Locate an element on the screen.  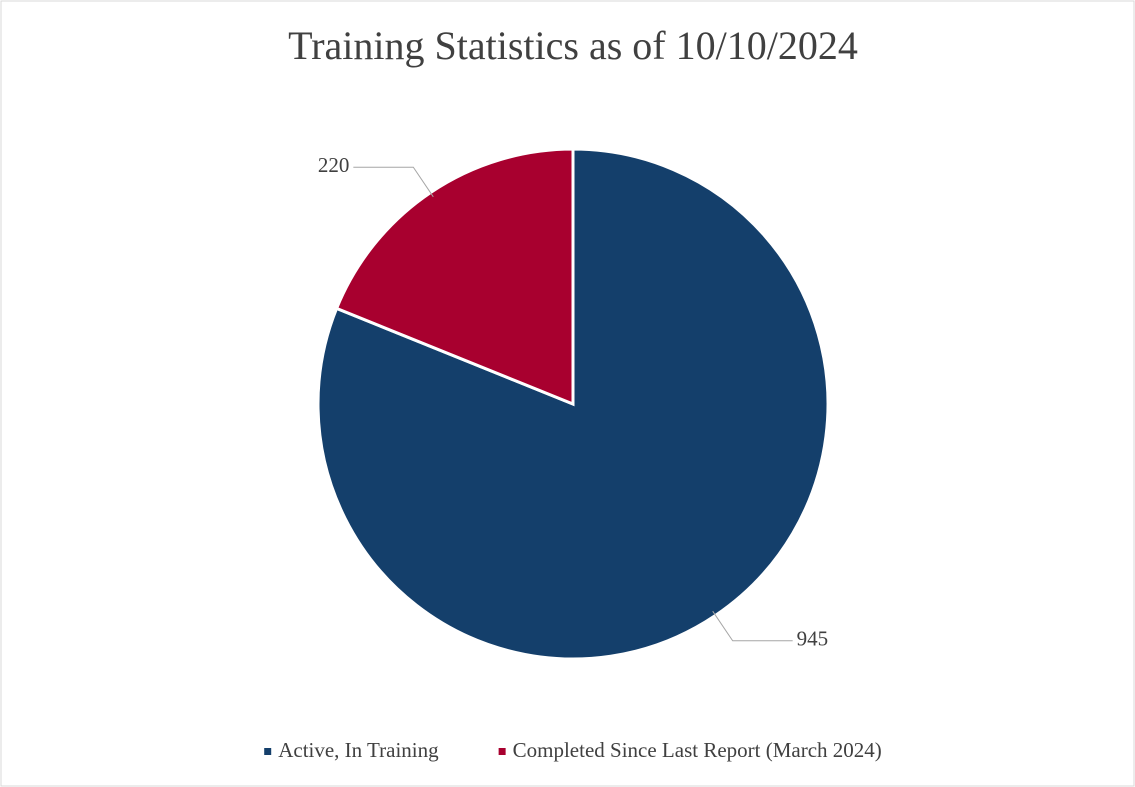
legend-label: Completed Since Last Report (March 2024) is located at coordinates (697, 750).